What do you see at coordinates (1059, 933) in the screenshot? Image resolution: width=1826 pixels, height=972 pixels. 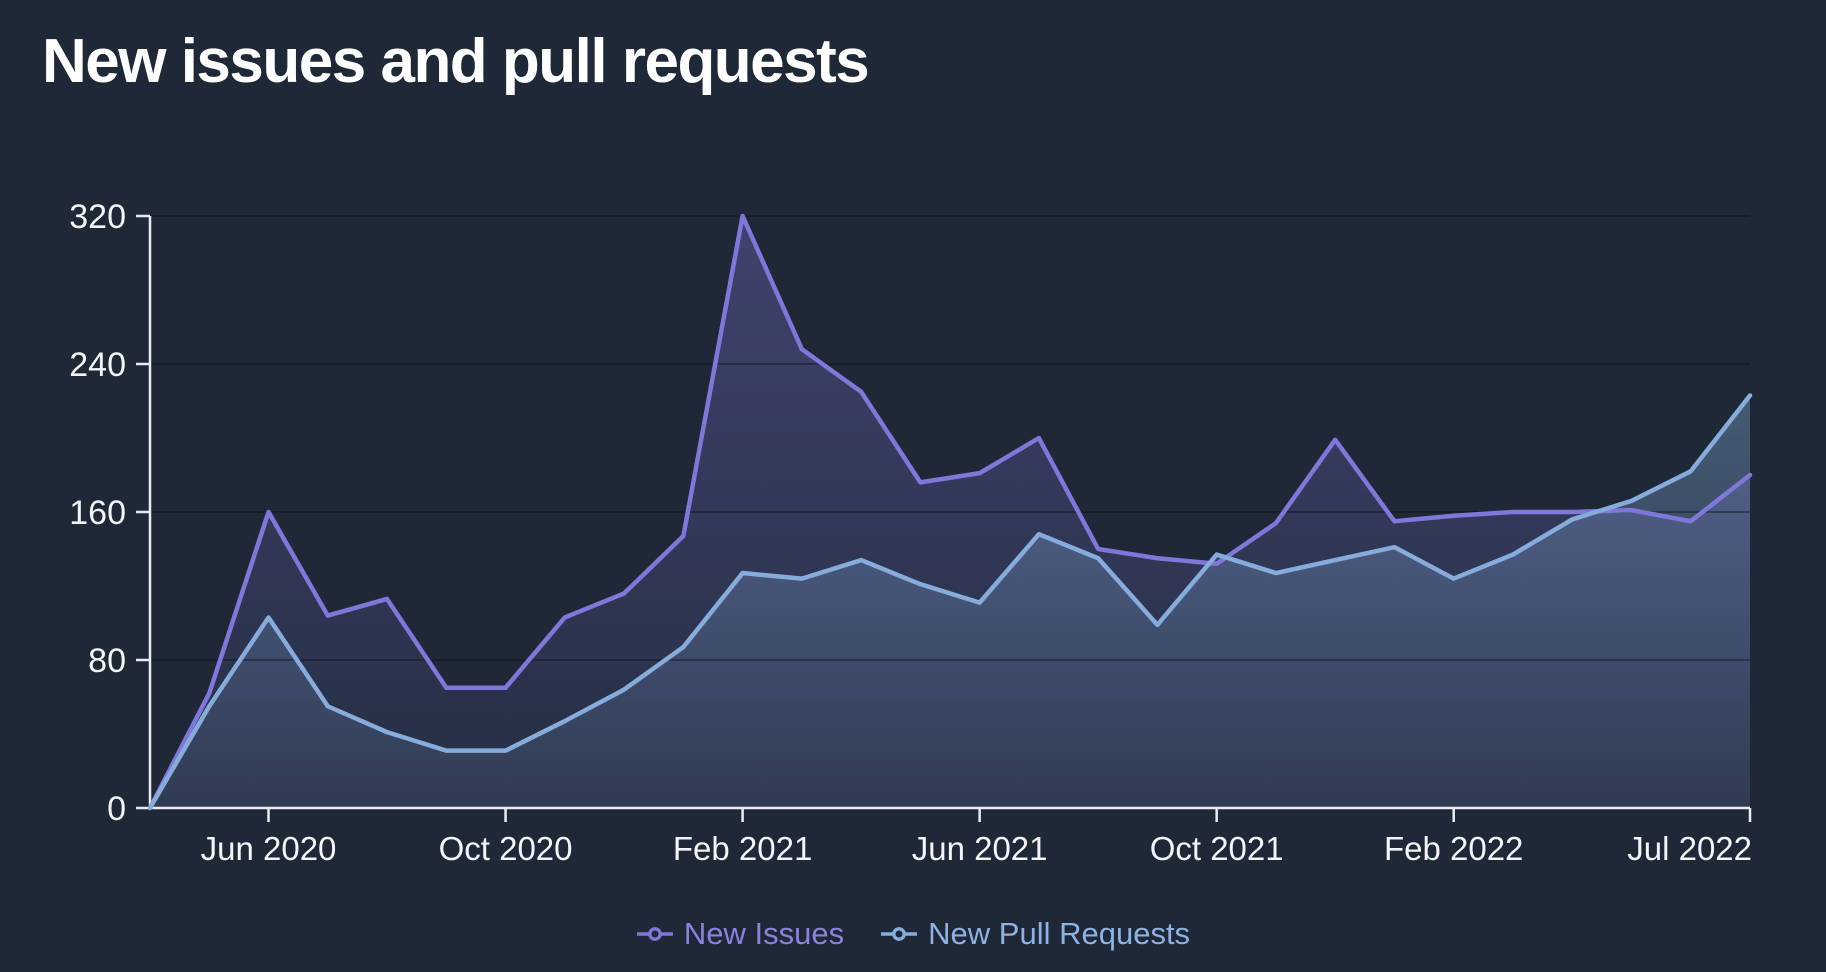 I see `legend-label-new-pull-requests: New Pull Requests` at bounding box center [1059, 933].